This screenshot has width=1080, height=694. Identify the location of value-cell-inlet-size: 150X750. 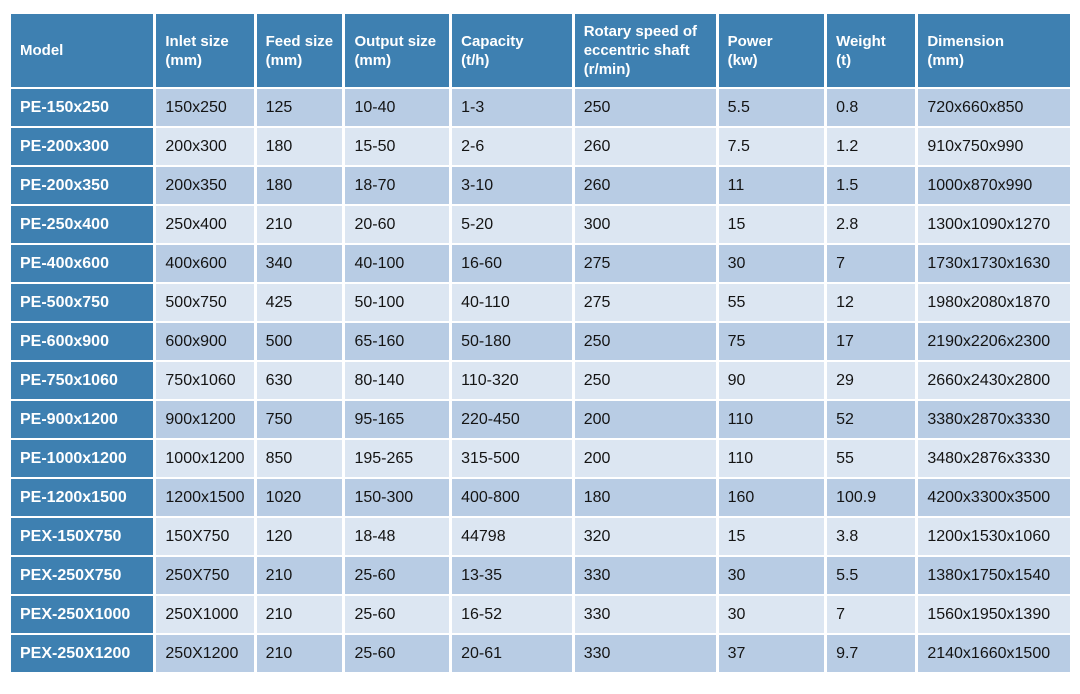
(205, 536).